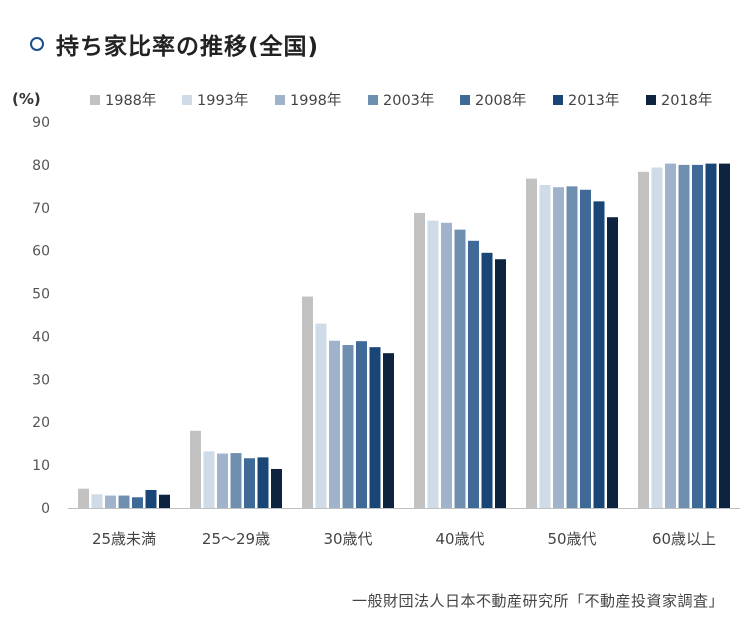 This screenshot has width=750, height=630. What do you see at coordinates (41, 123) in the screenshot?
I see `y-tick-label: 90` at bounding box center [41, 123].